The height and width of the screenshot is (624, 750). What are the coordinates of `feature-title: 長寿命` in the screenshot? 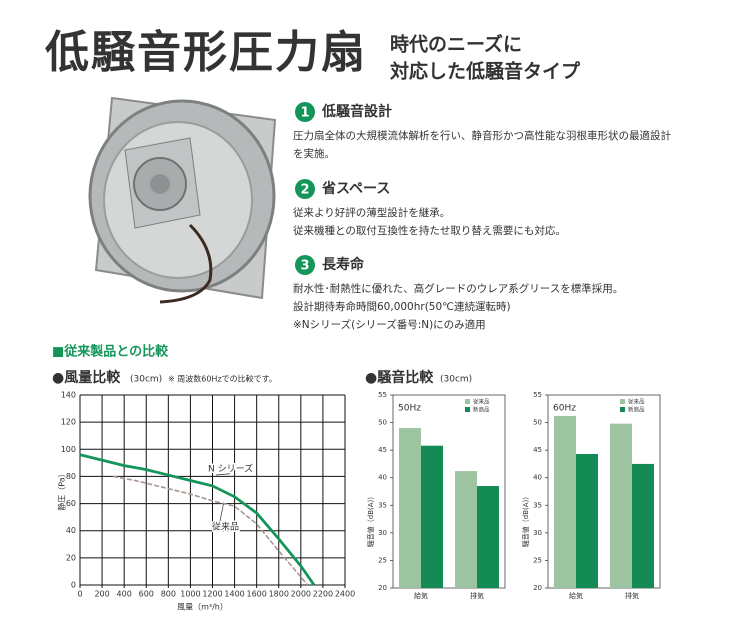 It's located at (343, 264).